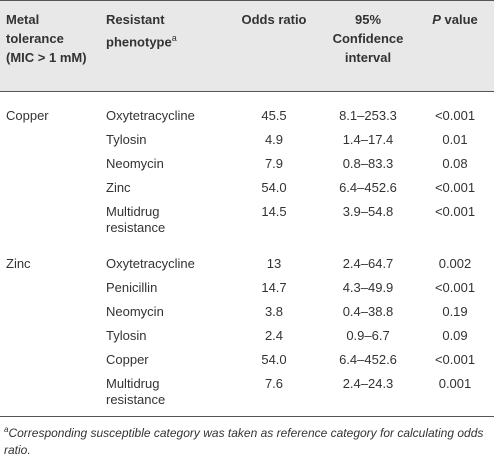 Image resolution: width=494 pixels, height=459 pixels. I want to click on table-row: Tylosin 4.9 1.4–17.4 0.01, so click(247, 140).